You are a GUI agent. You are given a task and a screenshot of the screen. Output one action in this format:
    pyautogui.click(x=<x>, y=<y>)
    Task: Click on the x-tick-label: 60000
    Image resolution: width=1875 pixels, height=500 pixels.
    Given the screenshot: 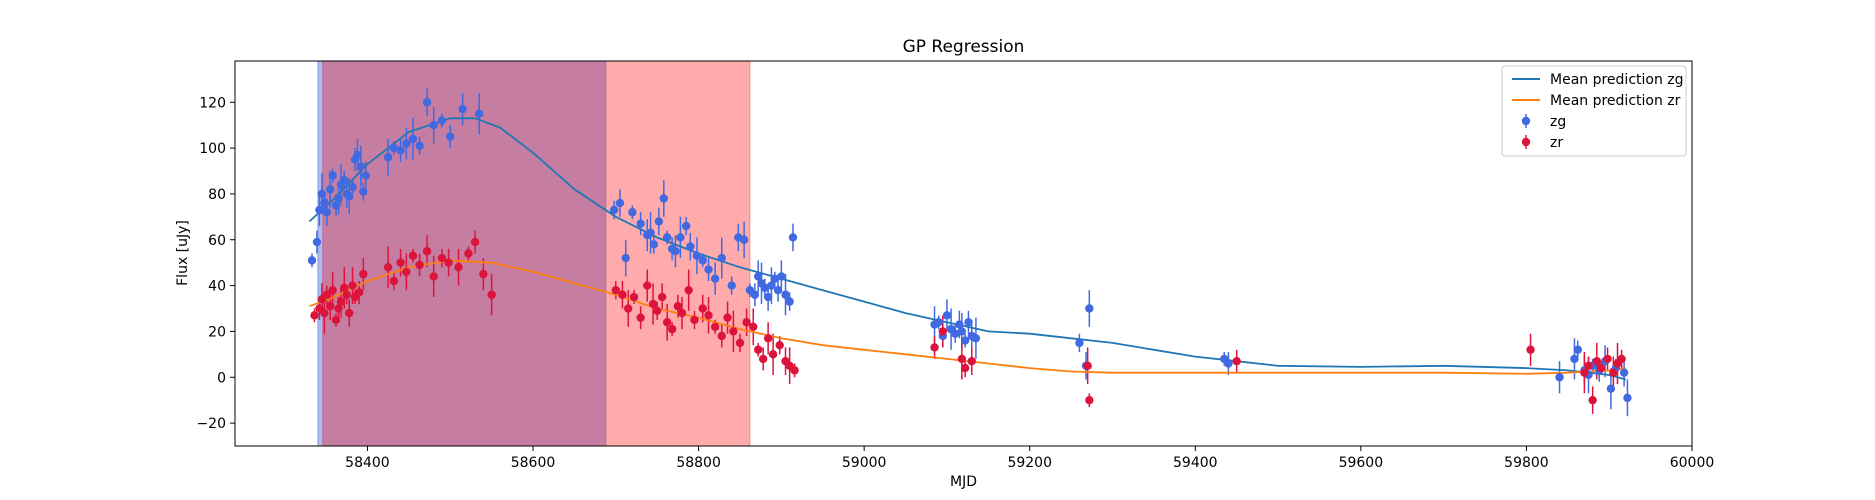 What is the action you would take?
    pyautogui.click(x=1692, y=463)
    